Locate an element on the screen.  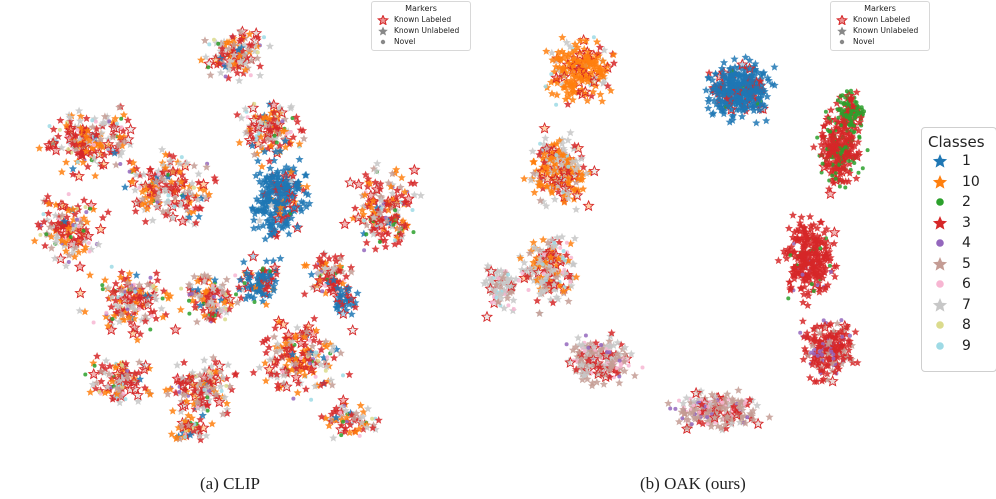
classes-legend-label: 5 is located at coordinates (966, 263).